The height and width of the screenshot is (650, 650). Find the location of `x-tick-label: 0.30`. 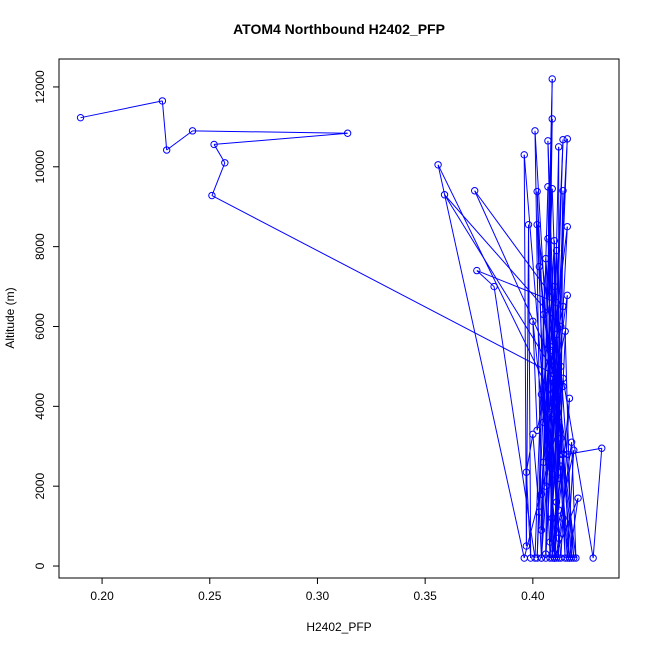

x-tick-label: 0.30 is located at coordinates (318, 596).